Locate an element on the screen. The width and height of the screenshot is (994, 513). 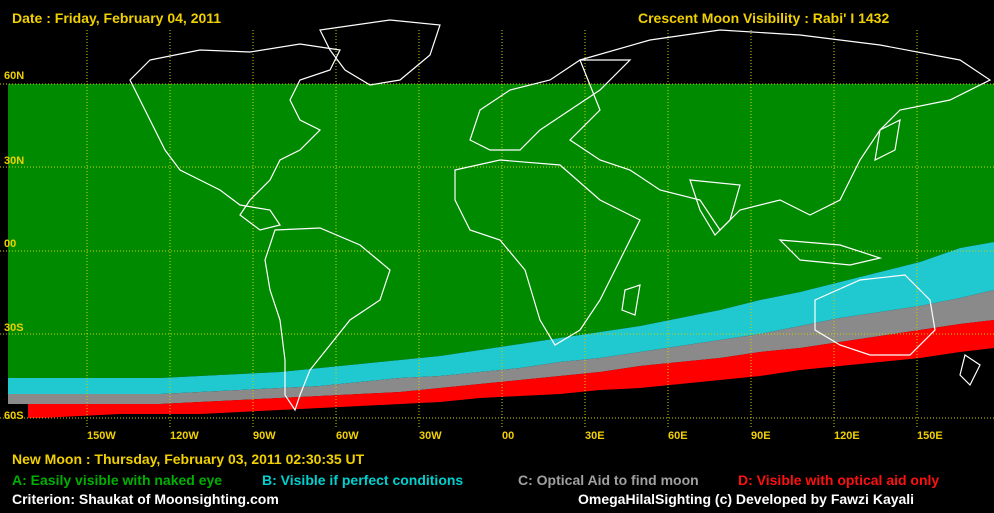
lon-label-30e: 30E is located at coordinates (595, 436).